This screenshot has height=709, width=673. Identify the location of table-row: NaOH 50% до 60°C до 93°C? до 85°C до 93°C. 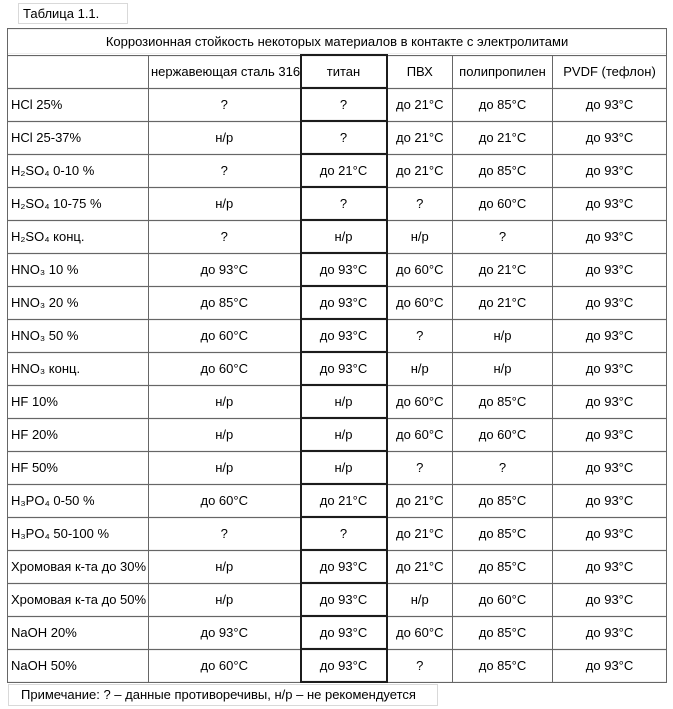
(337, 665).